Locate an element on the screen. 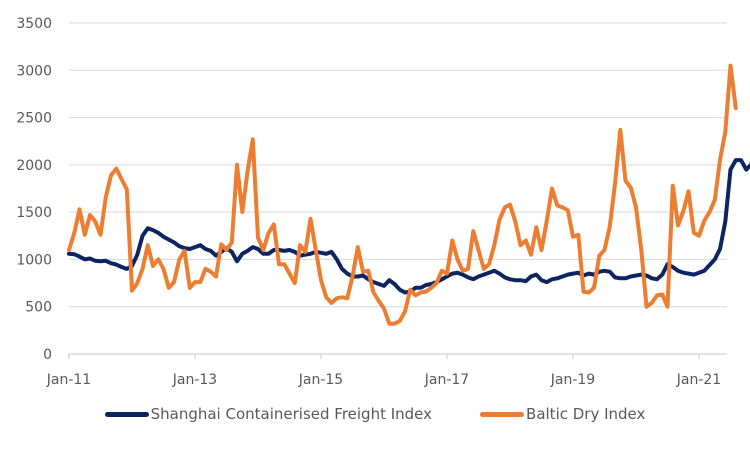 The height and width of the screenshot is (450, 750). x-tick-label: Jan-21 is located at coordinates (698, 380).